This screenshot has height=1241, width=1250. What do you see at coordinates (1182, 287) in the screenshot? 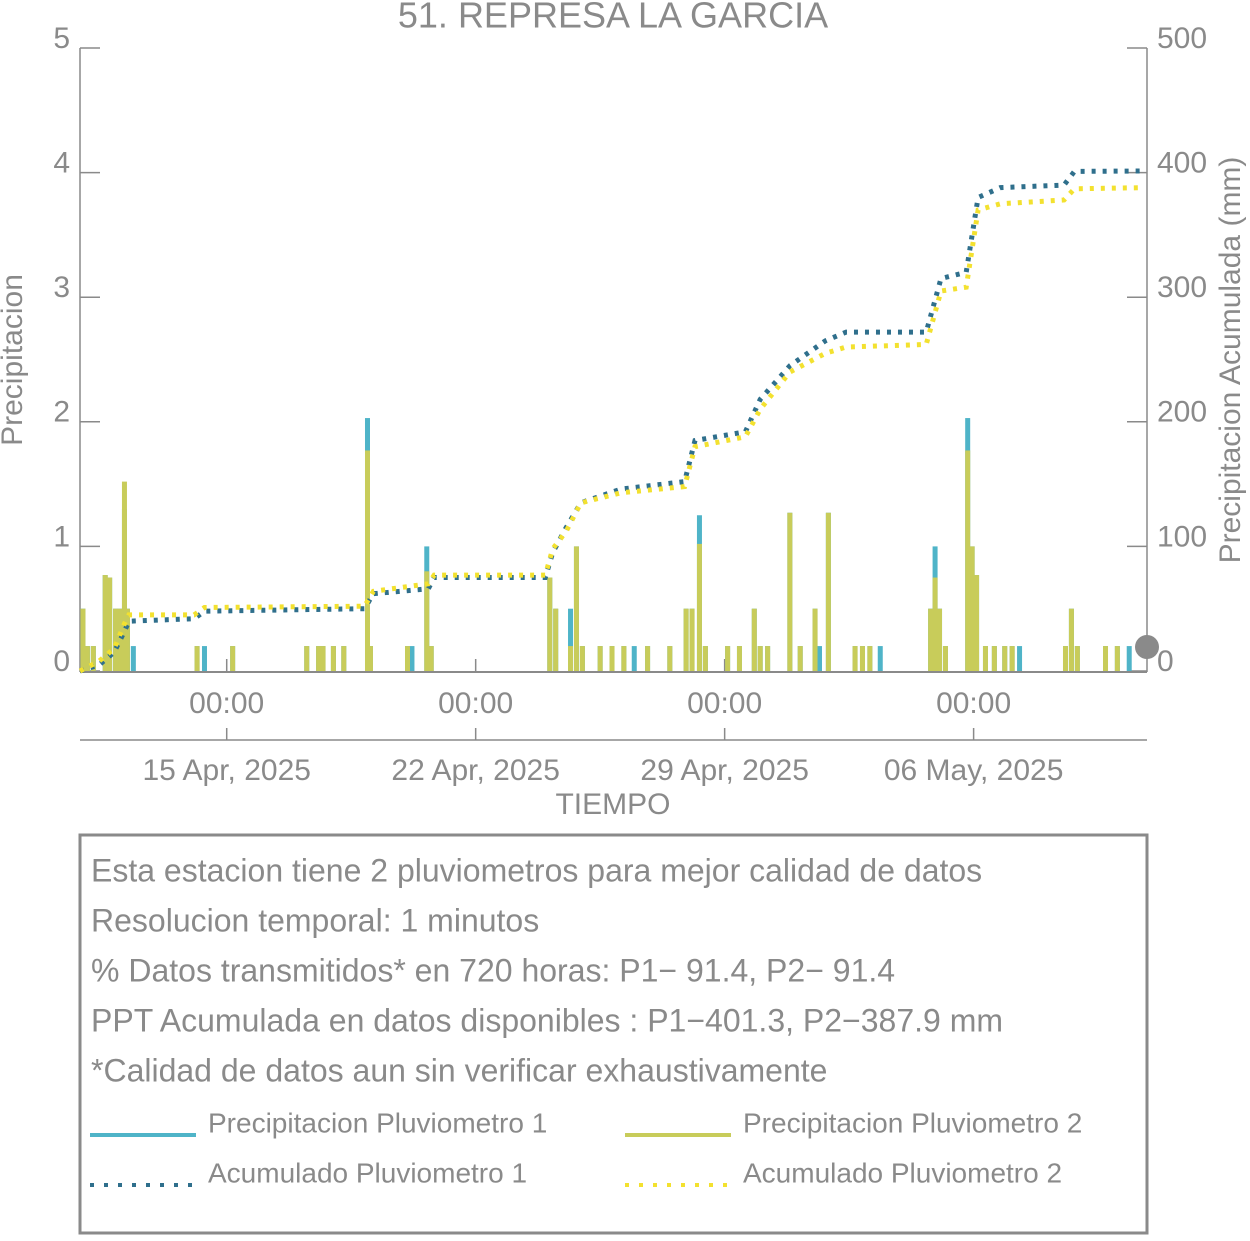
I see `y2-tick-label: 300` at bounding box center [1182, 287].